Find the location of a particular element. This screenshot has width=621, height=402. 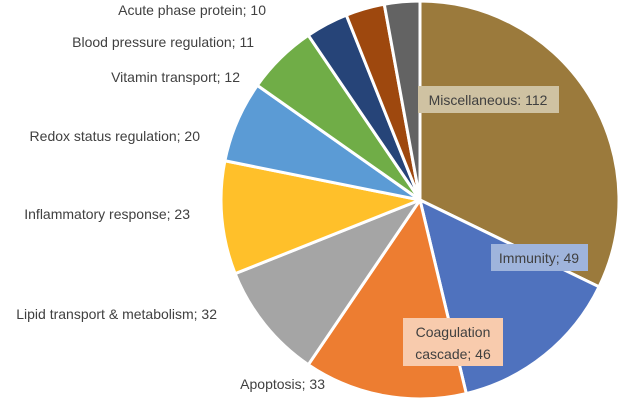

pie-slice-acute-phase-protein is located at coordinates (402, 101).